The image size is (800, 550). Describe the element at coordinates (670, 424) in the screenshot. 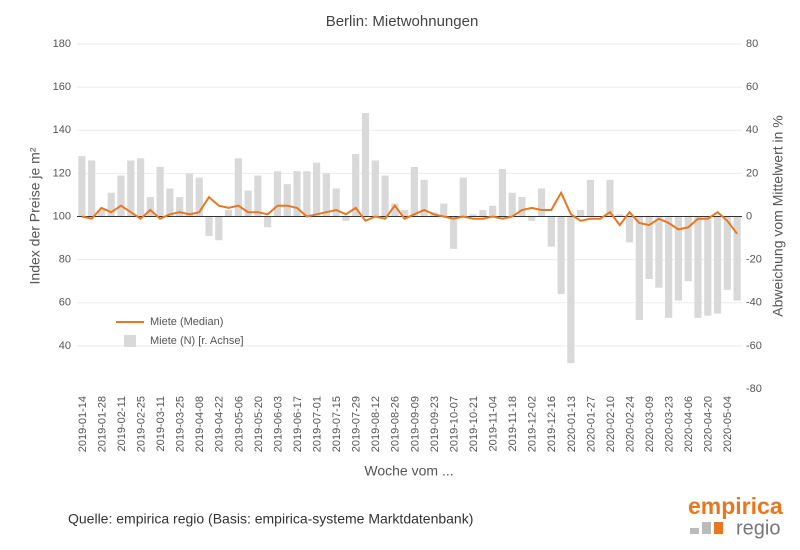

I see `x-tick-label: 2020-03-23` at that location.